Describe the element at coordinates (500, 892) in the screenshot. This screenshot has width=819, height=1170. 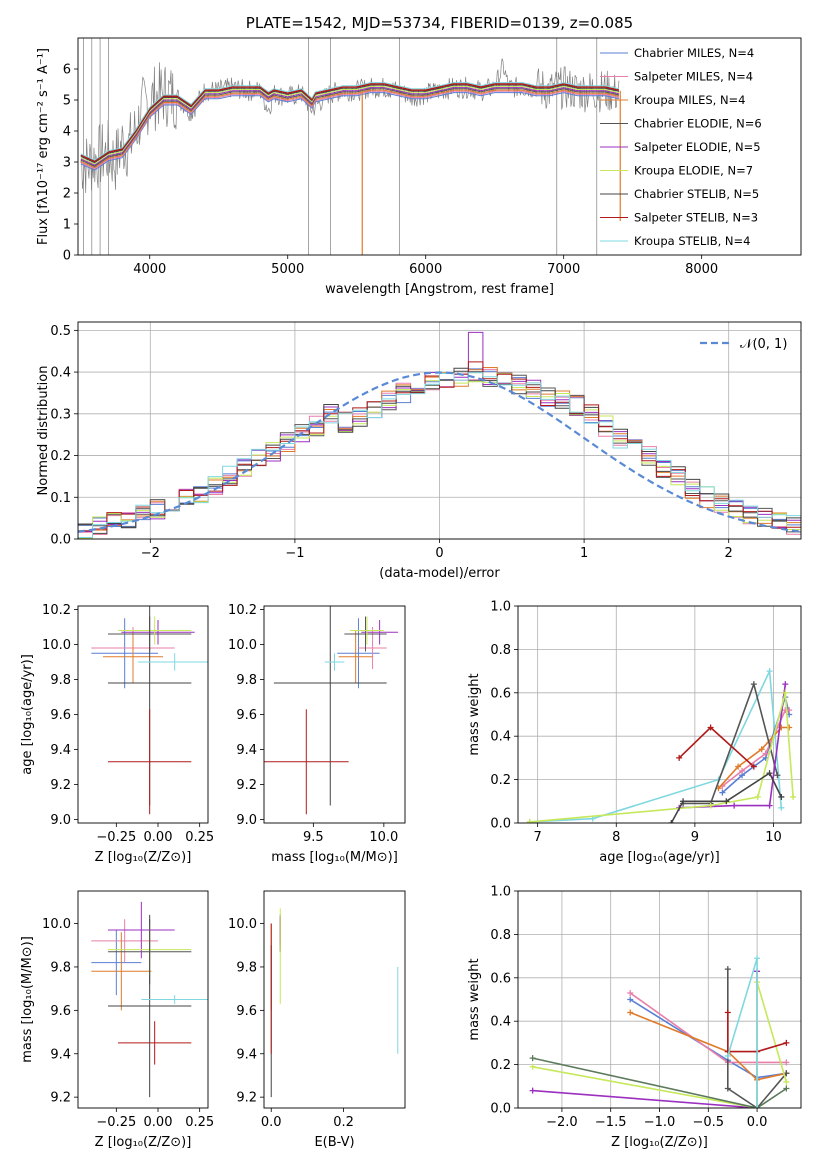
I see `y-tick-label: 1.0` at that location.